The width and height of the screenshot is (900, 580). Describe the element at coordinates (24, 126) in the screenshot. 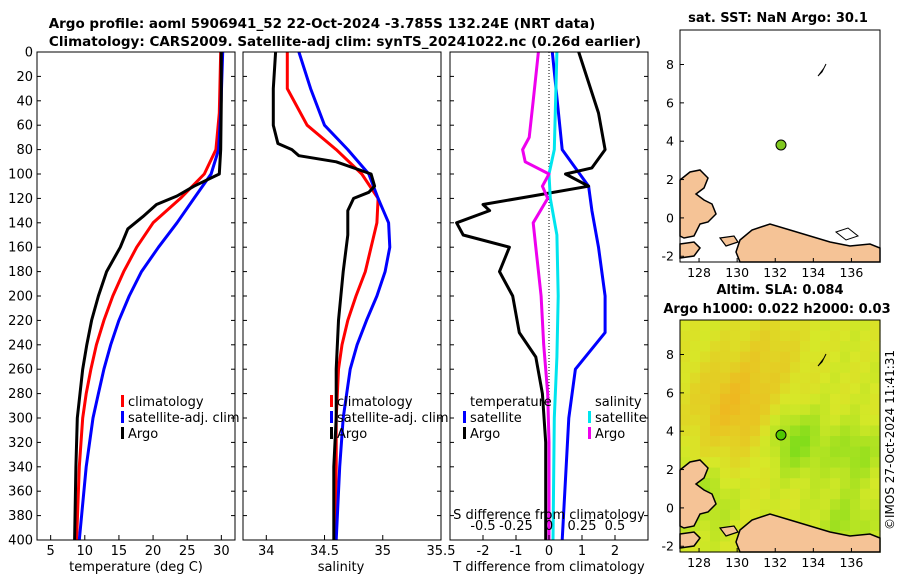

I see `y-tick-label: 60` at that location.